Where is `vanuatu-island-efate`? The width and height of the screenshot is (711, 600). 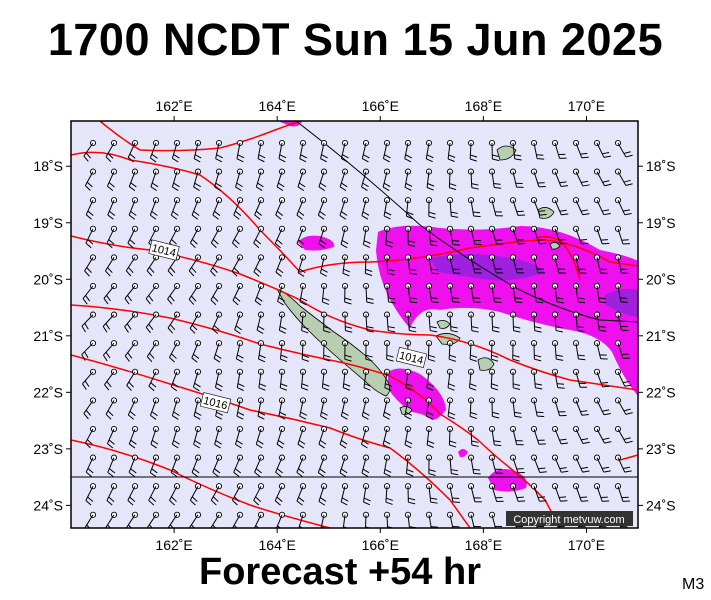
vanuatu-island-efate is located at coordinates (546, 213).